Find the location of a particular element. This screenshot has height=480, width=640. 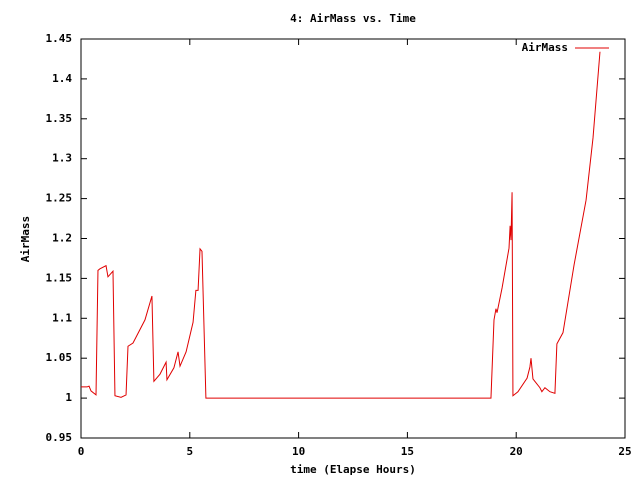

legend-label: AirMass is located at coordinates (545, 47).